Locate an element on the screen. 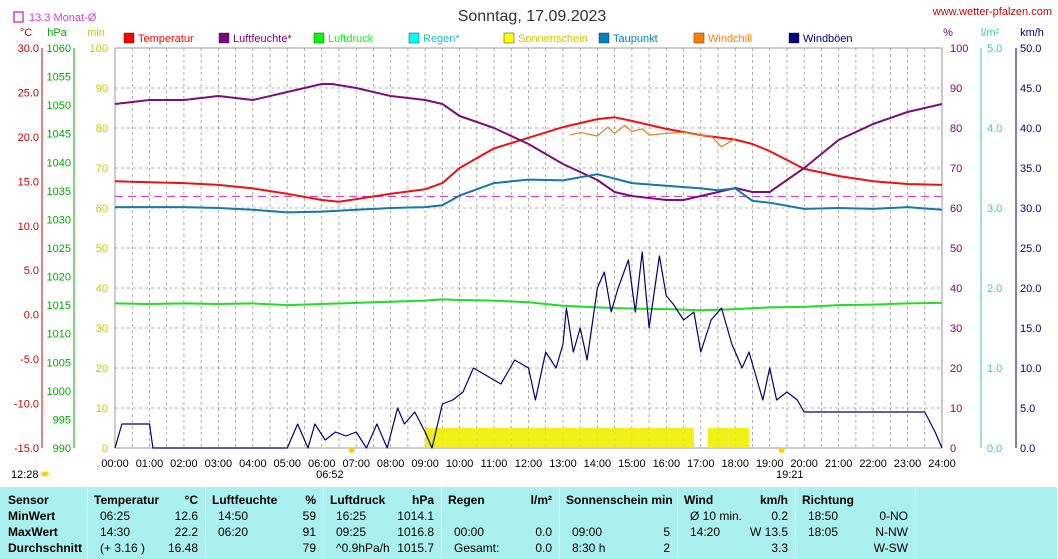  pressure-tick-label: 1060 is located at coordinates (59, 49).